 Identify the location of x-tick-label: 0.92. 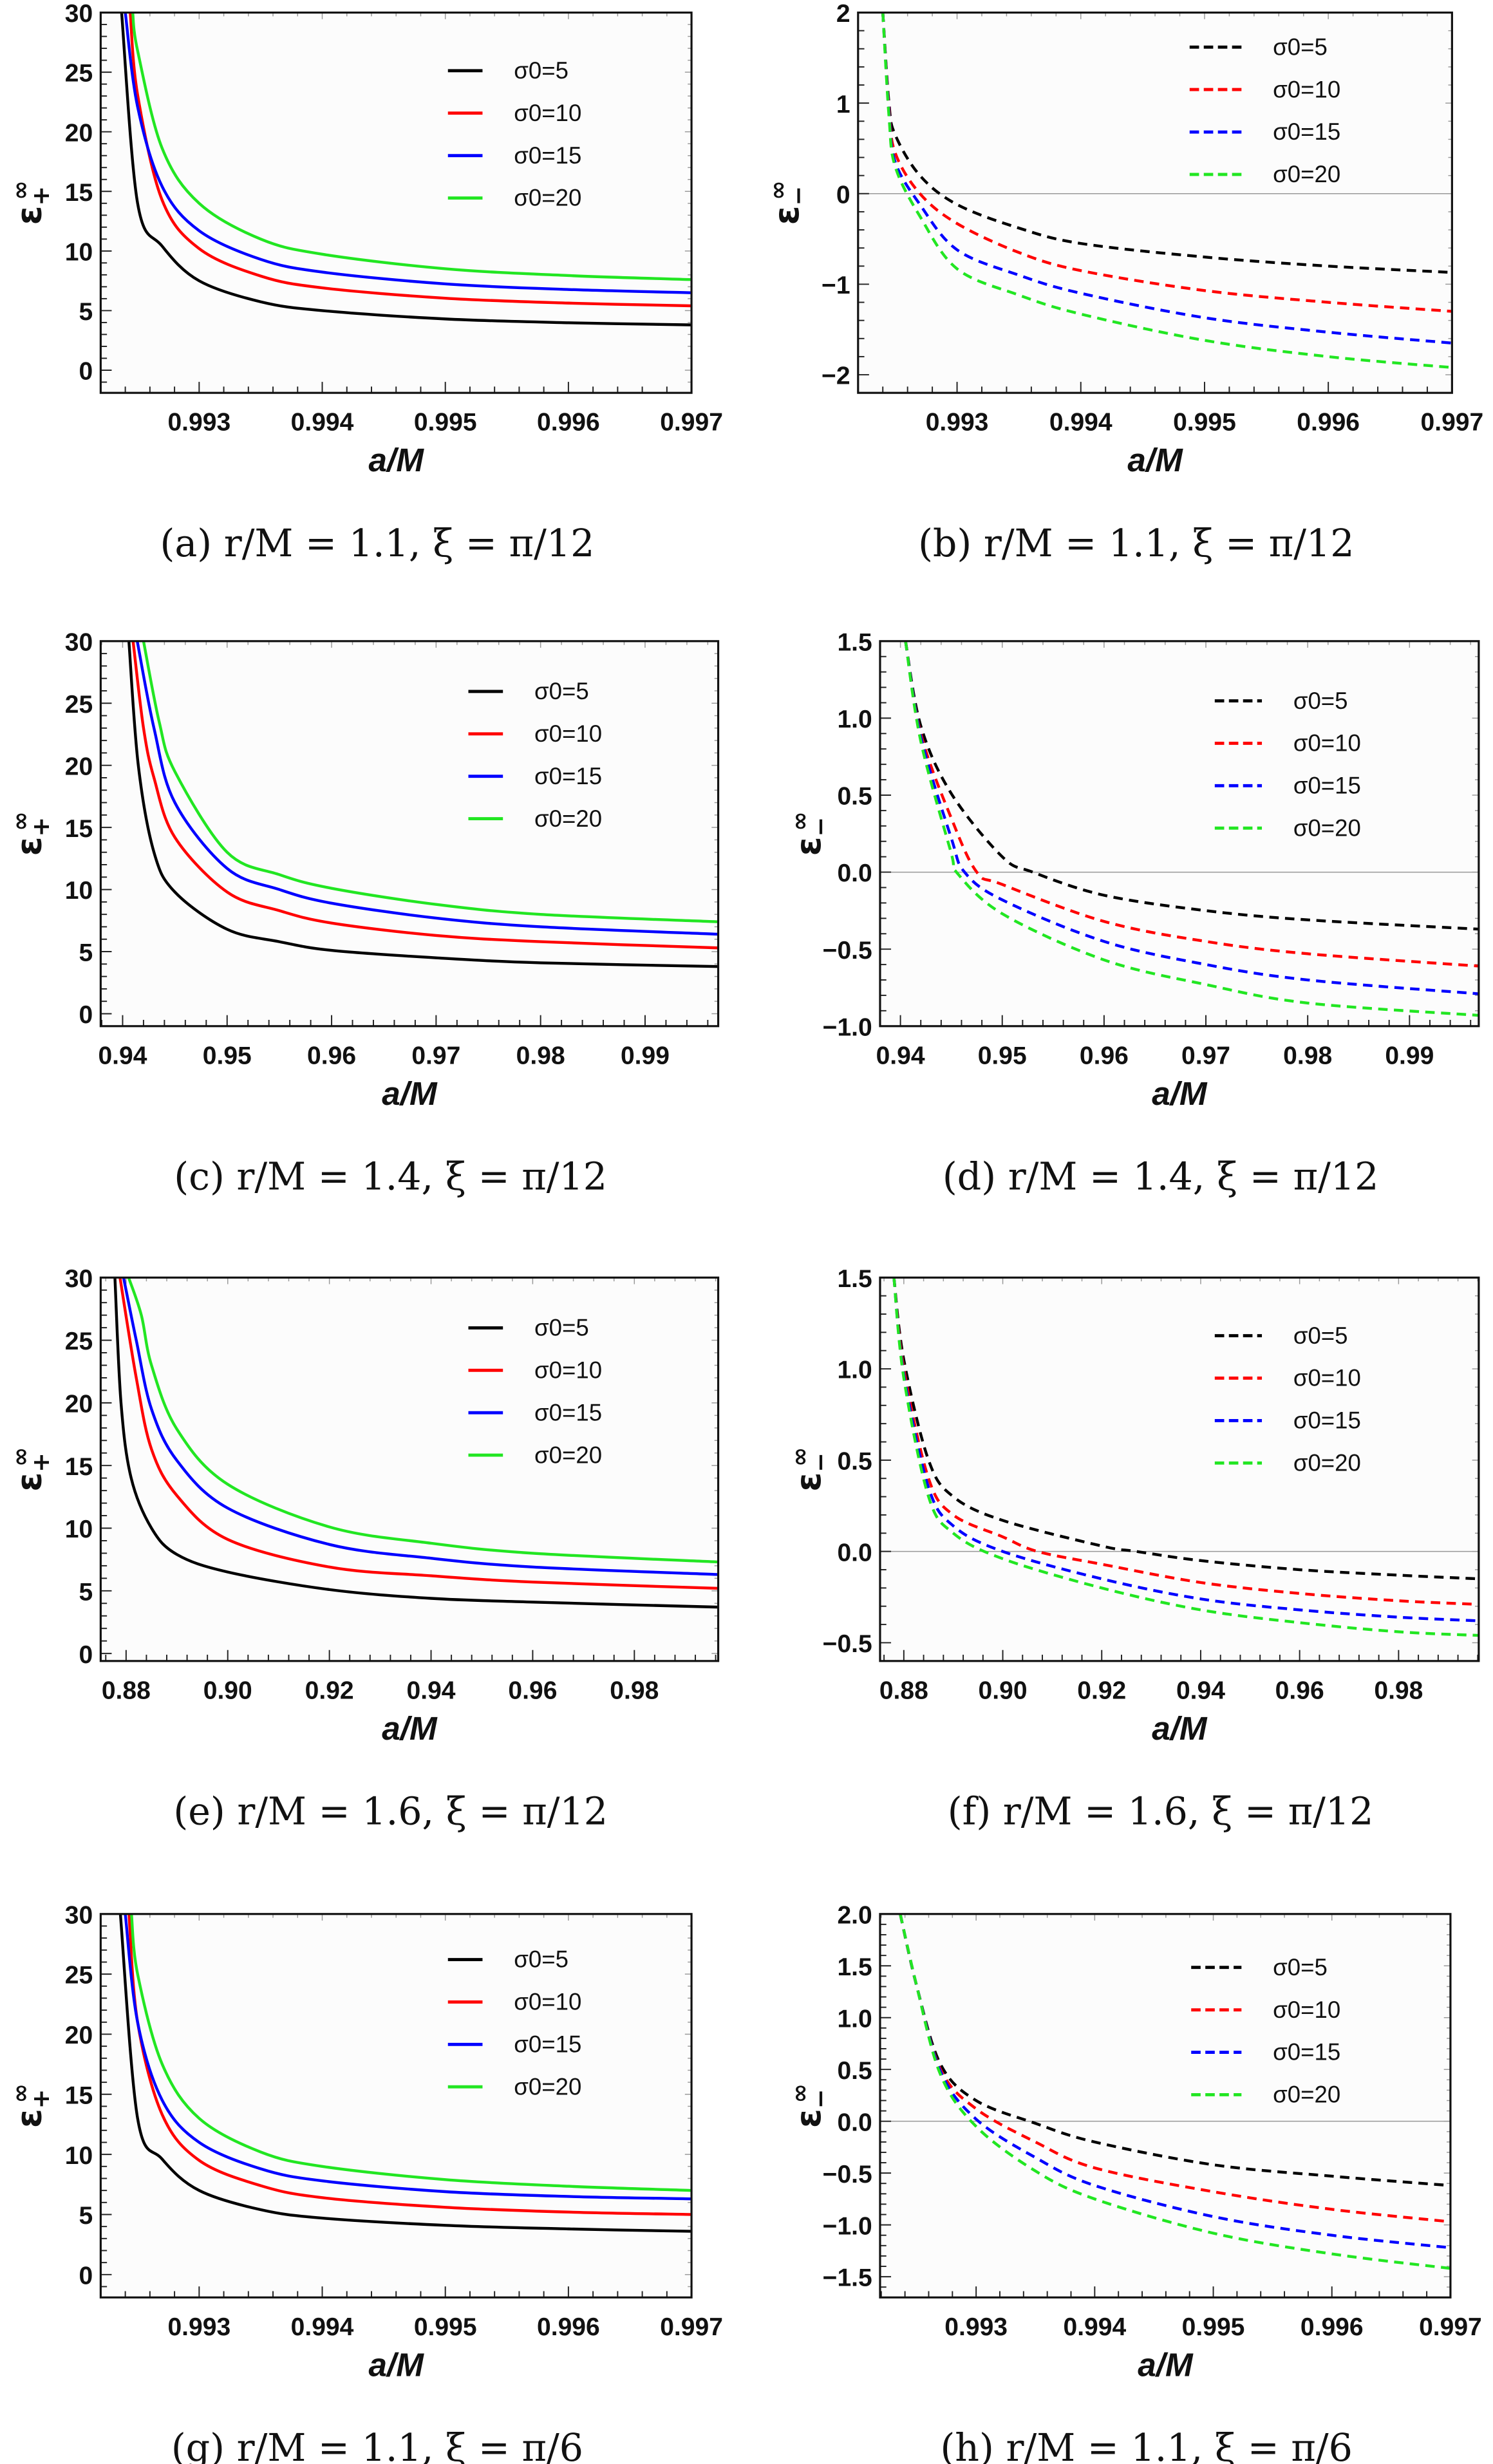
(329, 1690).